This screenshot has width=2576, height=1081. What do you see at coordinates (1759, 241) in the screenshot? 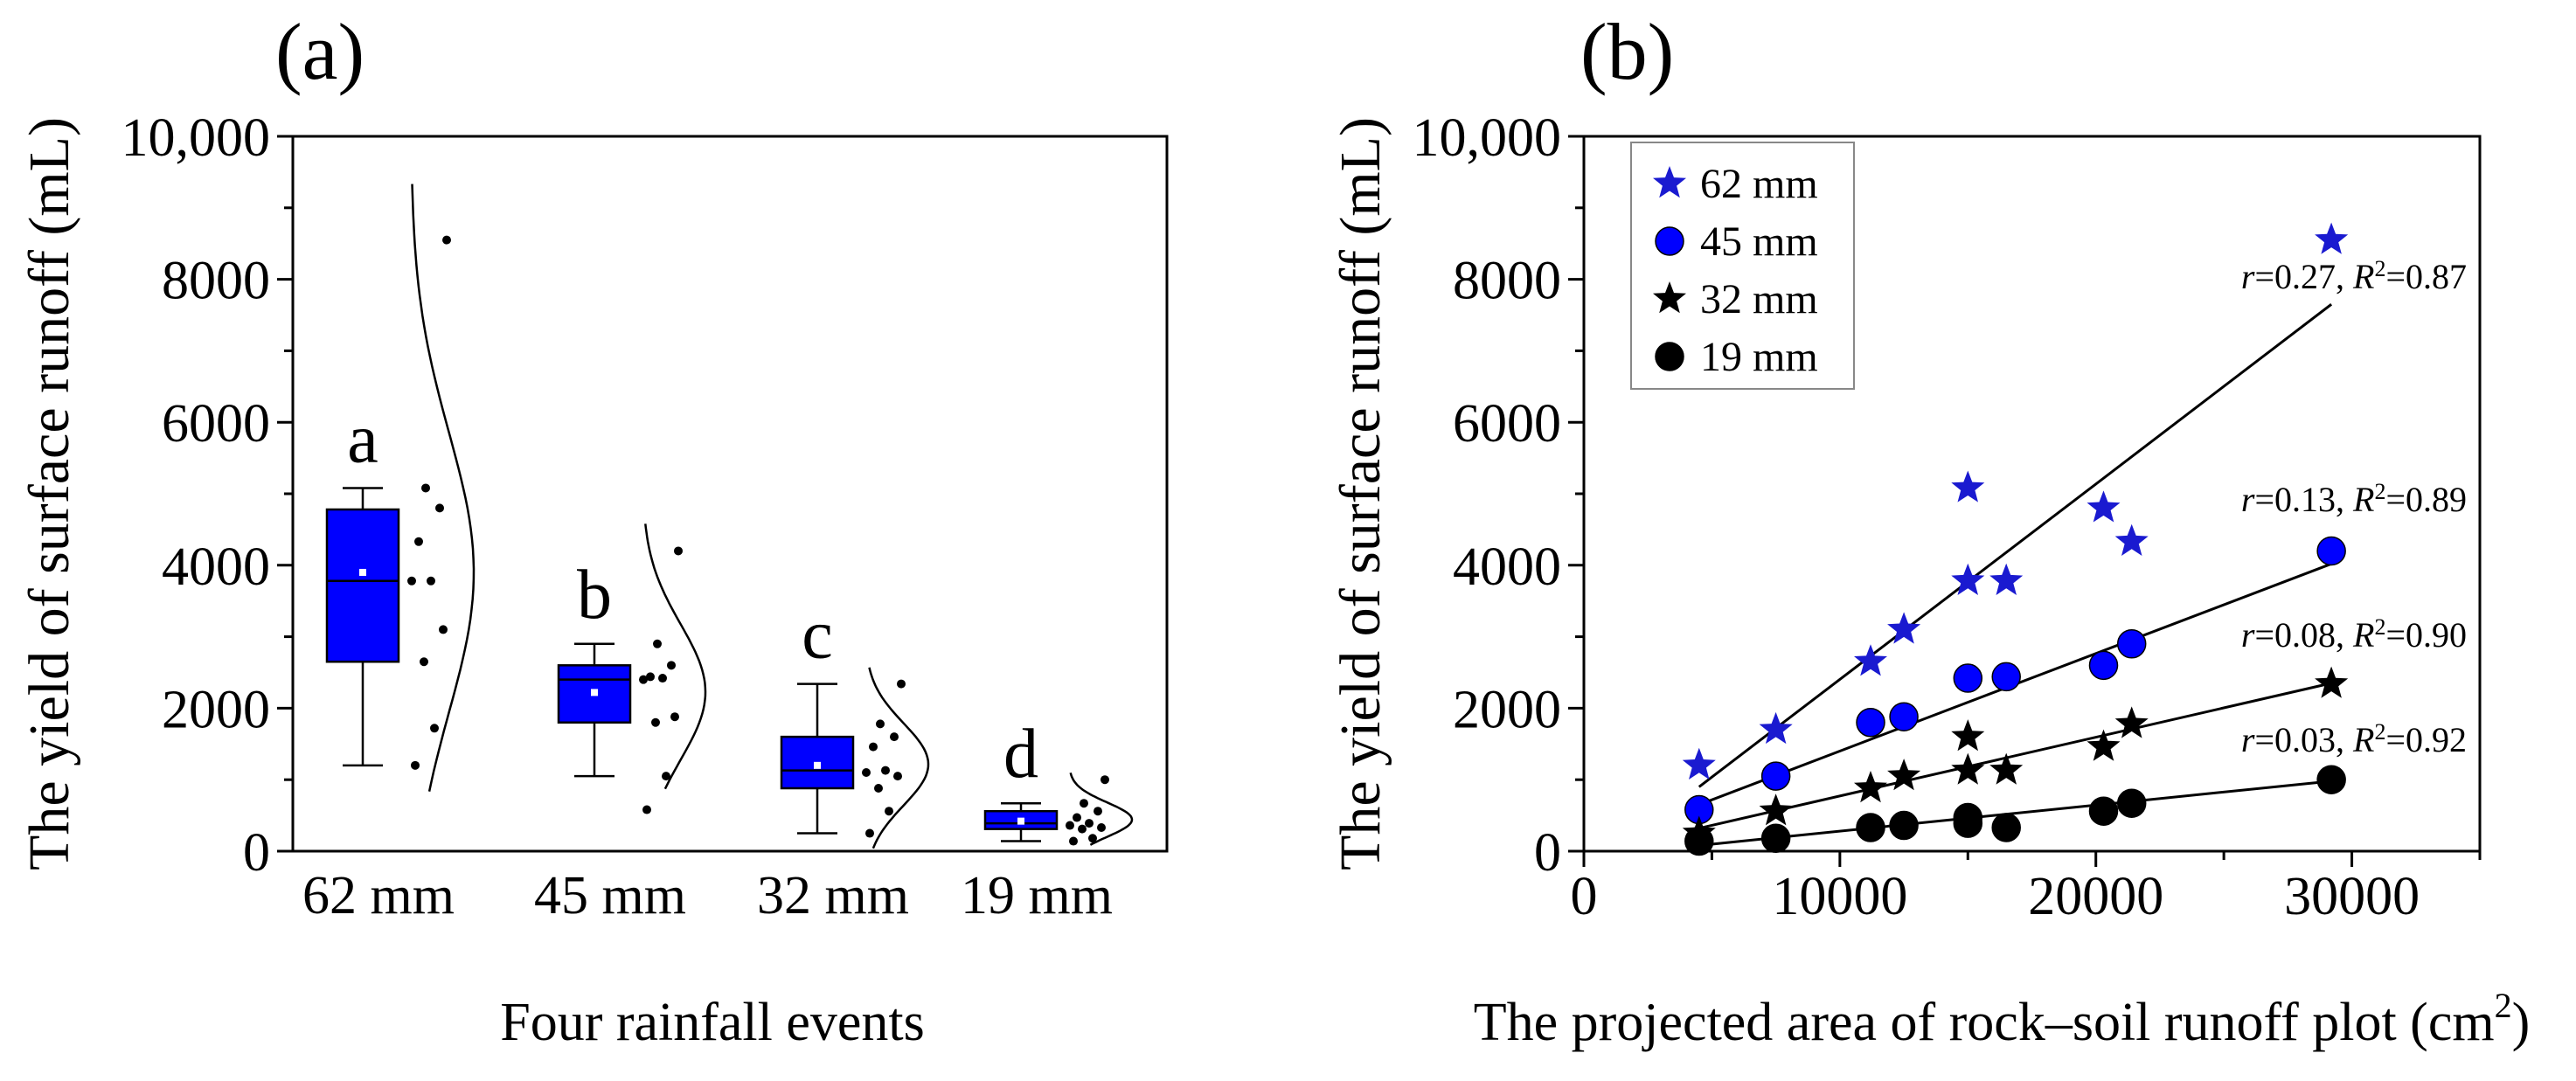
I see `legend-label: 45 mm` at bounding box center [1759, 241].